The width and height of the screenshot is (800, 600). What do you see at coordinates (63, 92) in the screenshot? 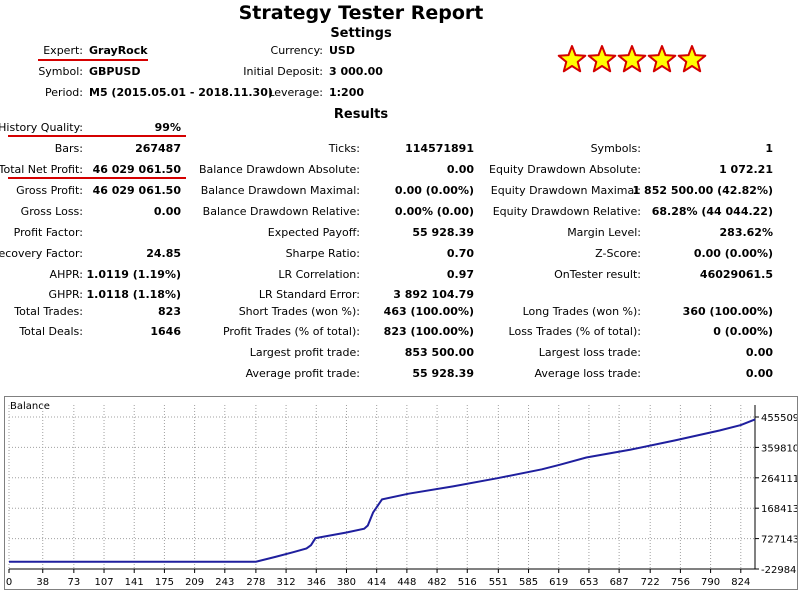
I see `period-label: Period:` at bounding box center [63, 92].